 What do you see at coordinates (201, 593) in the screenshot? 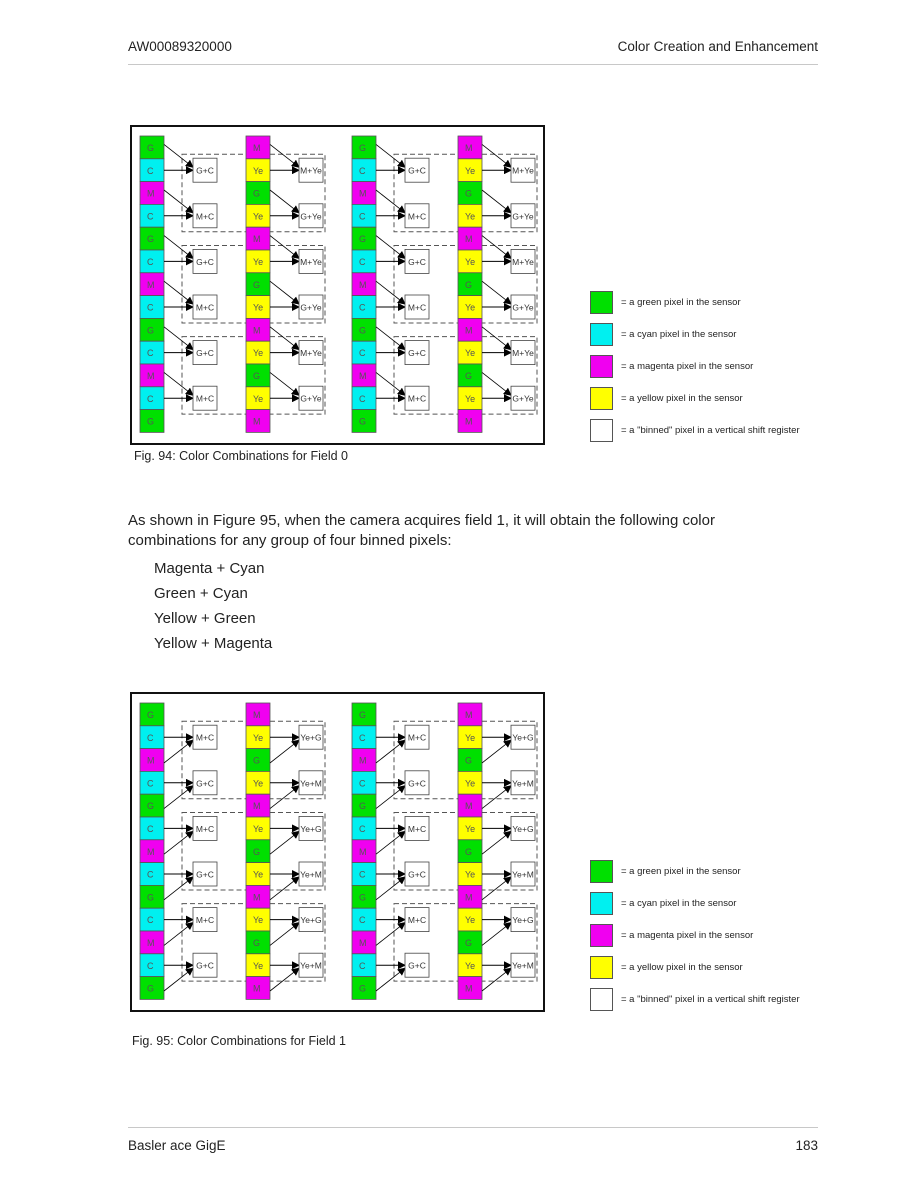
I see `list-item: Green + Cyan` at bounding box center [201, 593].